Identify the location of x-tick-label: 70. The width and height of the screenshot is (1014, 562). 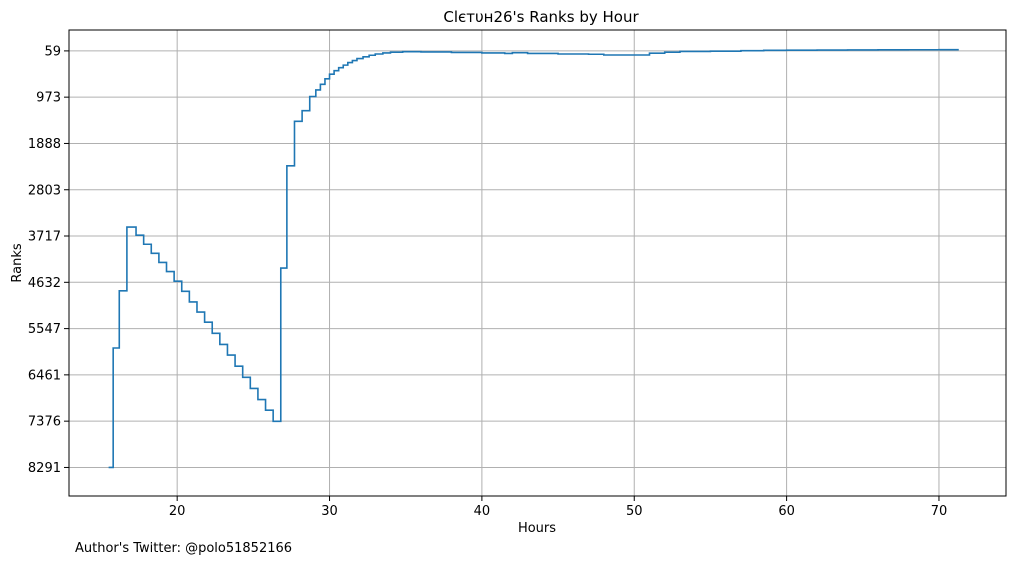
(939, 511).